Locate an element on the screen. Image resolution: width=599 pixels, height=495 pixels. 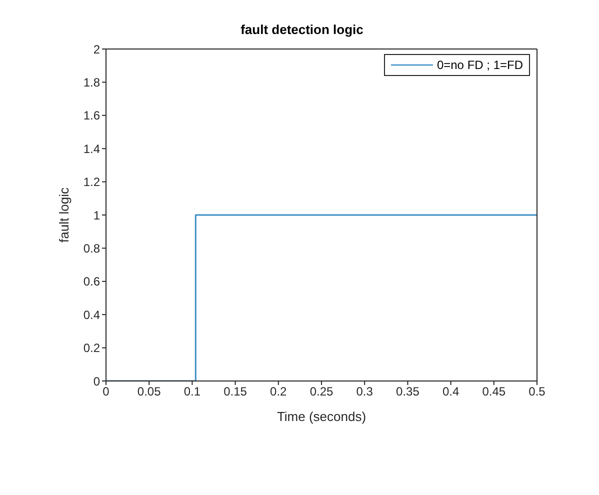
x-tick-label: 0.25 is located at coordinates (322, 391).